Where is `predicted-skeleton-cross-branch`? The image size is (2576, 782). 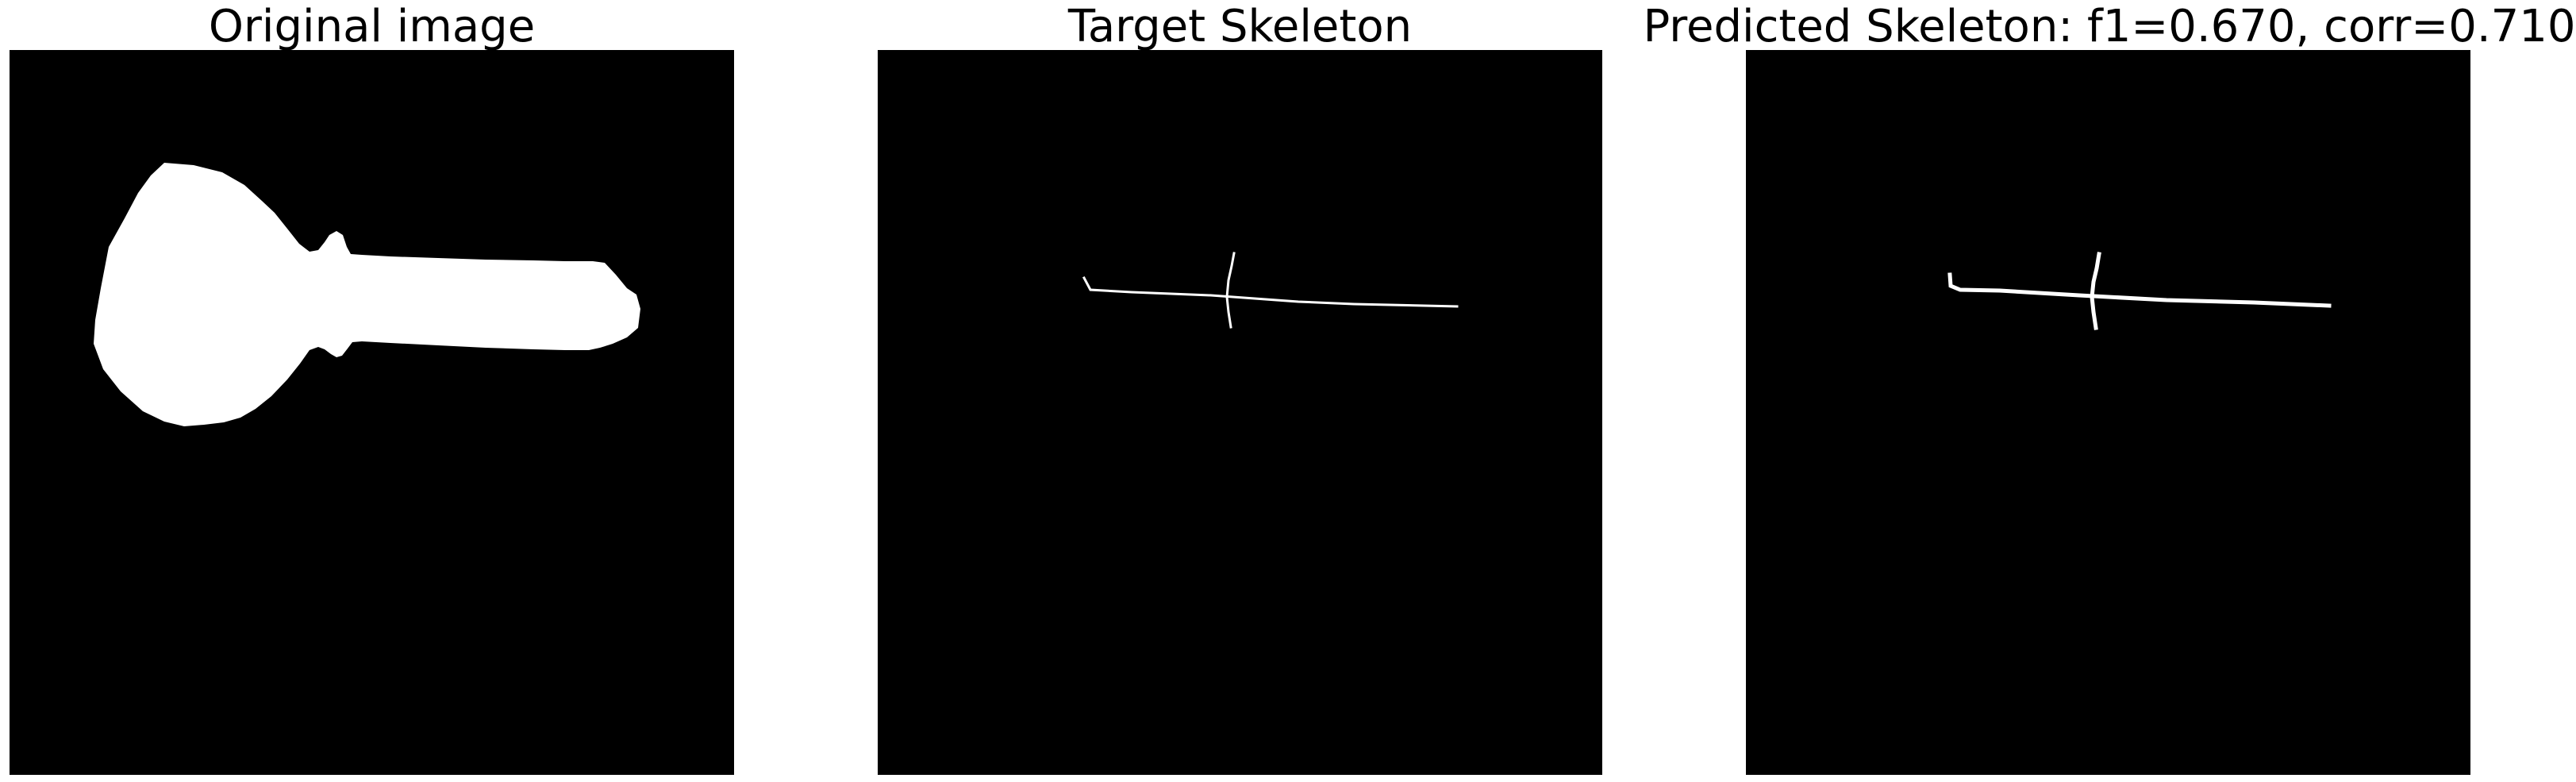 predicted-skeleton-cross-branch is located at coordinates (2095, 291).